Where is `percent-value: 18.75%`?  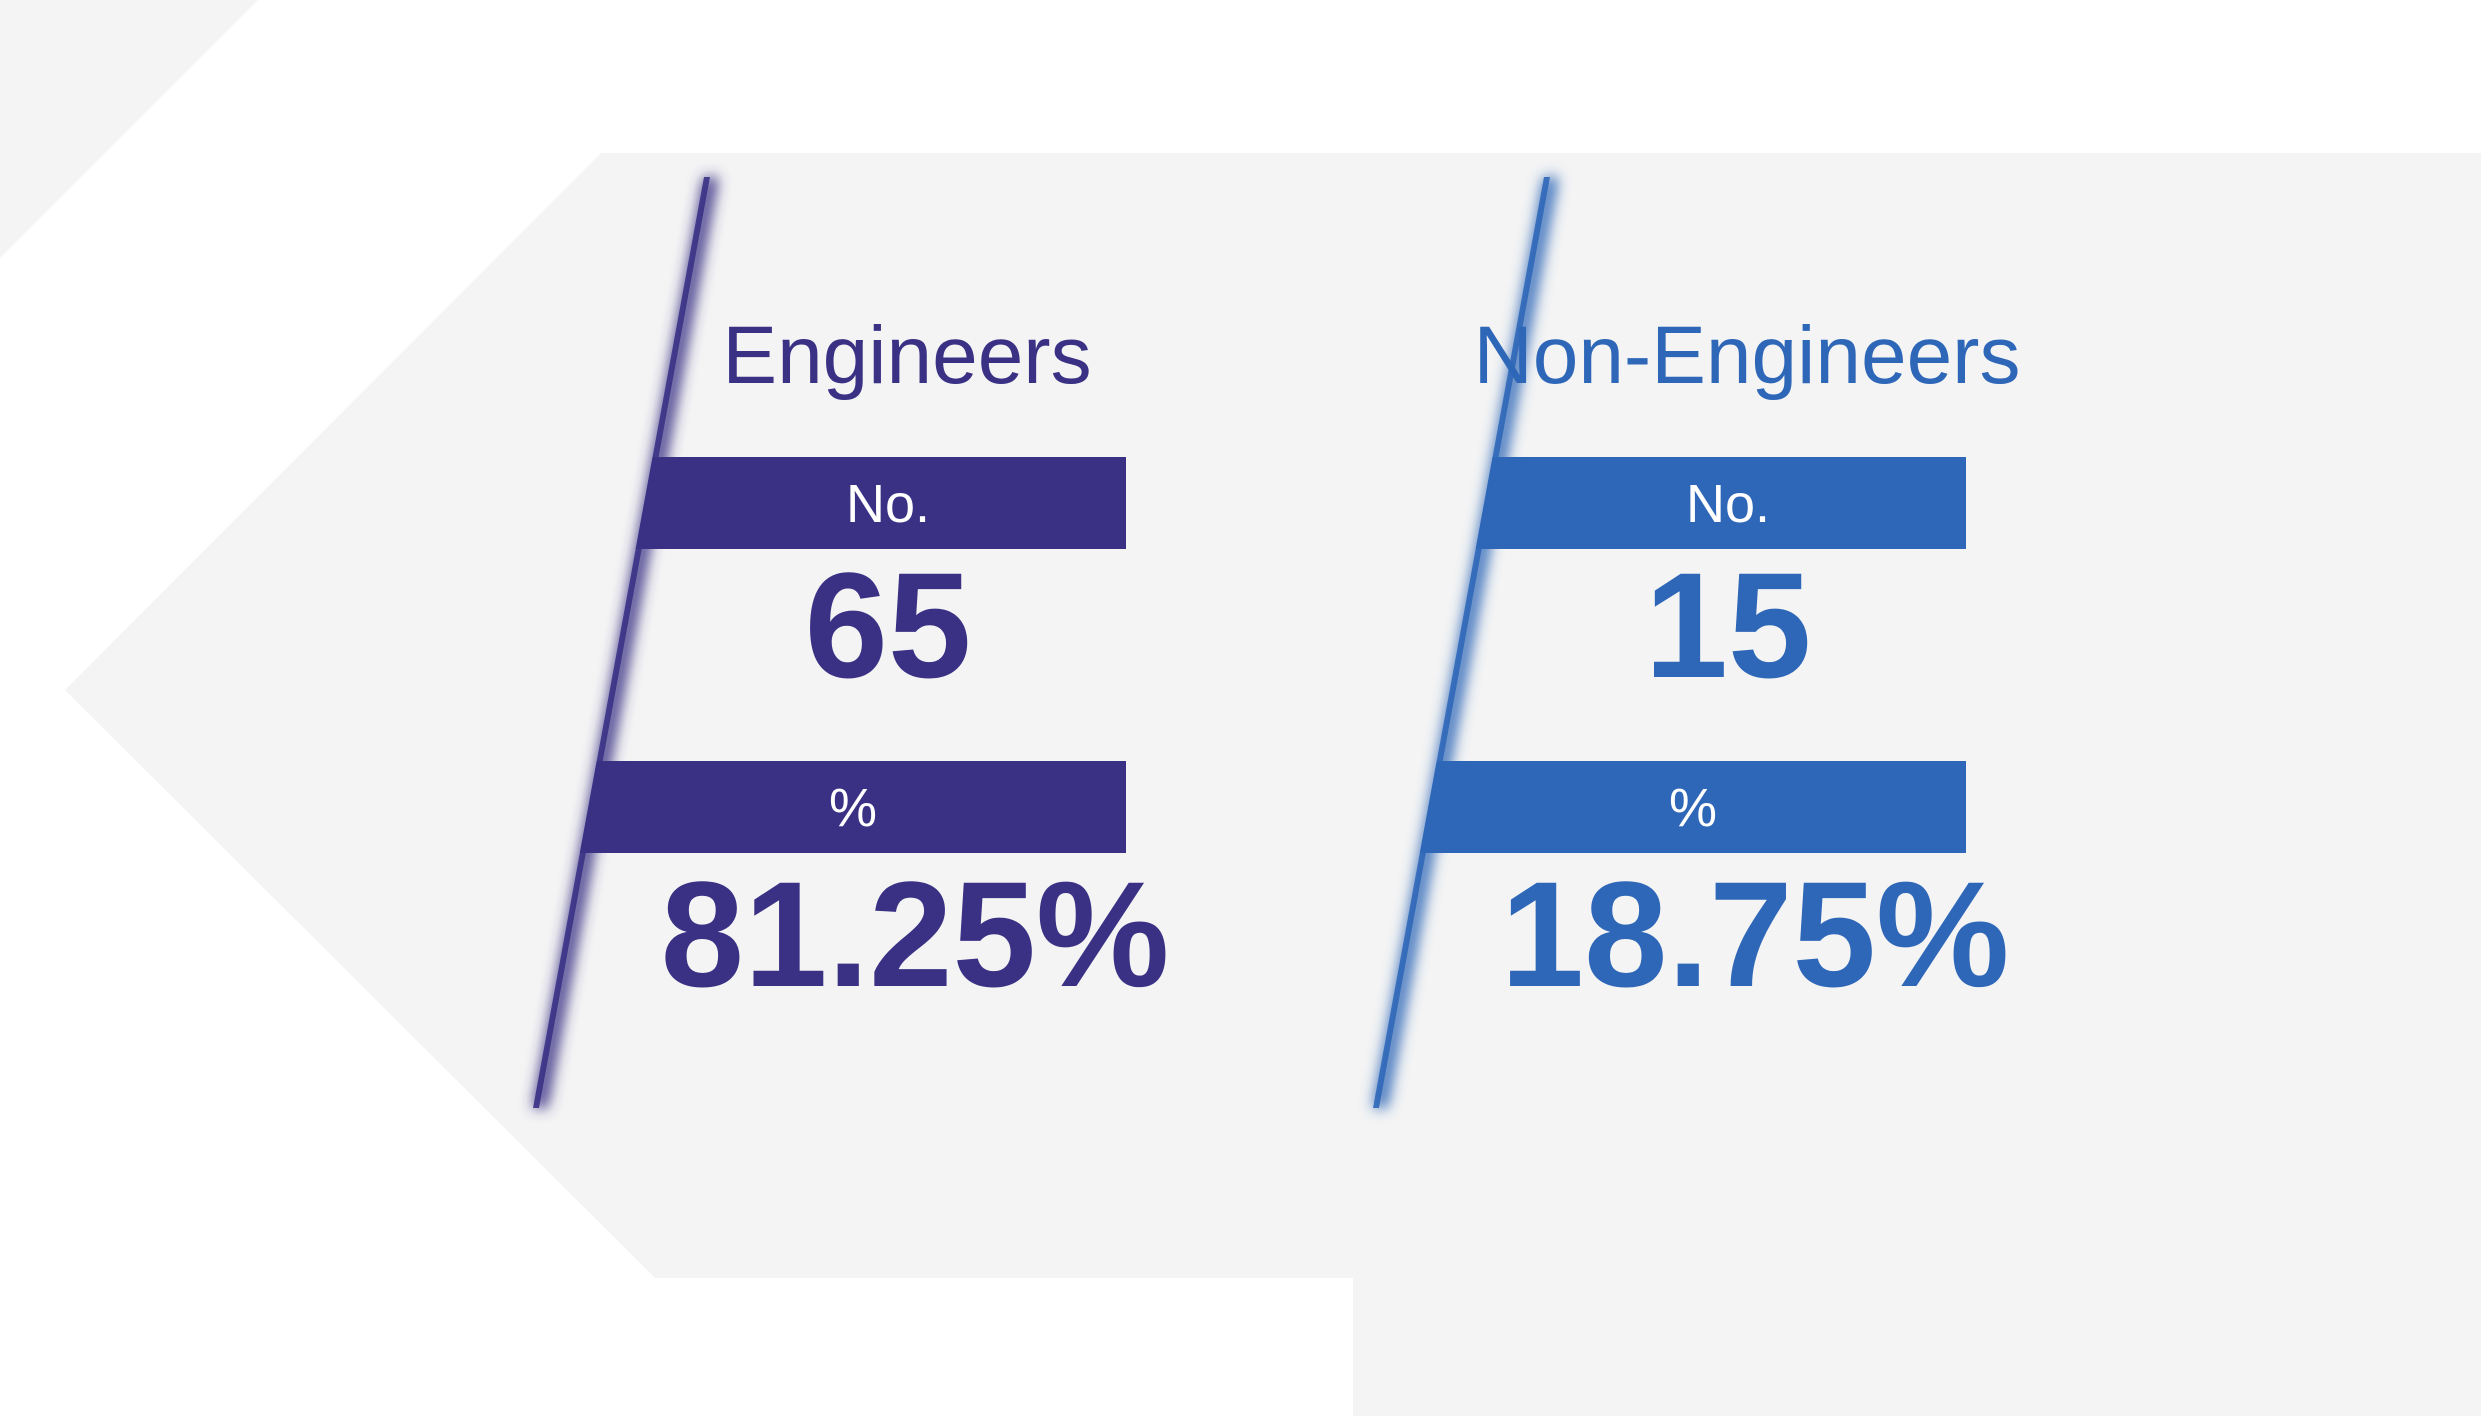
percent-value: 18.75% is located at coordinates (1755, 934).